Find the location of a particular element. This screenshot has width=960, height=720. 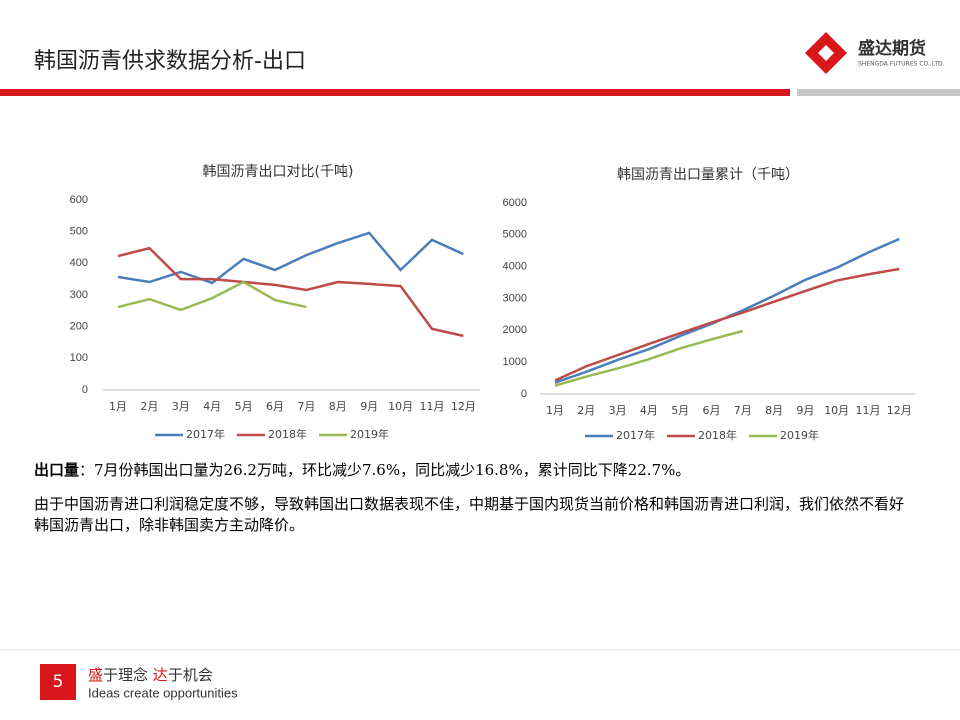

slogan: 盛于理念 达于机会 is located at coordinates (150, 675).